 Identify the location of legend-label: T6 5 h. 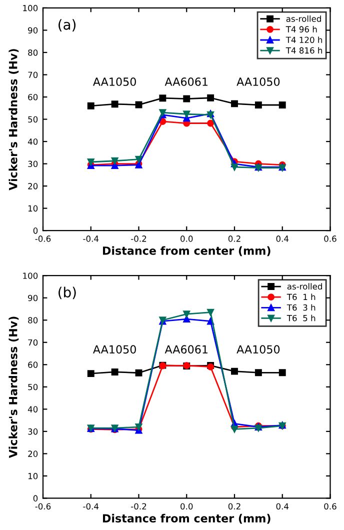
(301, 318).